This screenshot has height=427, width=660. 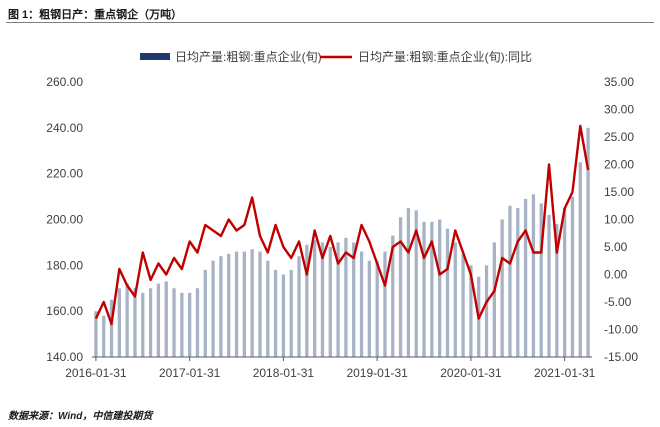 I want to click on right-tick-label: 0.00, so click(x=616, y=275).